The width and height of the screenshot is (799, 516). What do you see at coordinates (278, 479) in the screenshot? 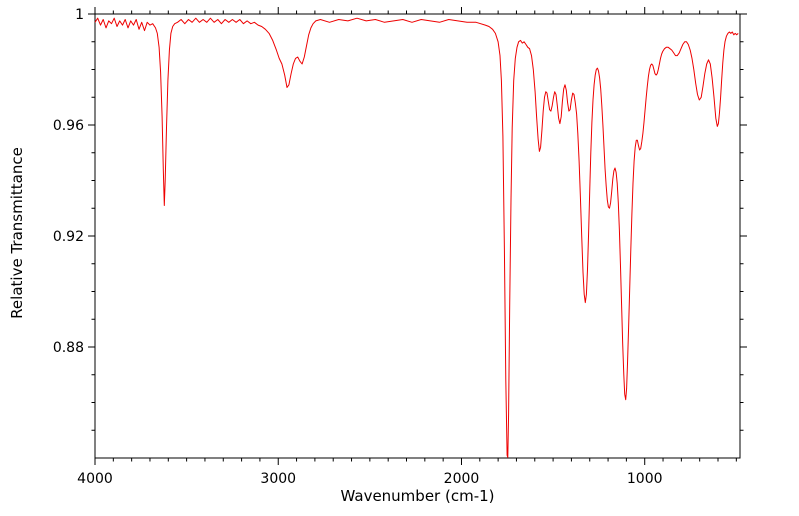
I see `x-tick-label: 3000` at bounding box center [278, 479].